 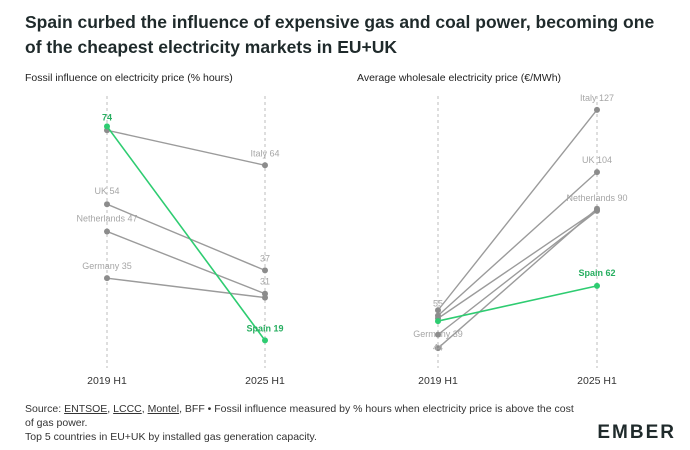 I want to click on left-point-germany-start, so click(x=107, y=278).